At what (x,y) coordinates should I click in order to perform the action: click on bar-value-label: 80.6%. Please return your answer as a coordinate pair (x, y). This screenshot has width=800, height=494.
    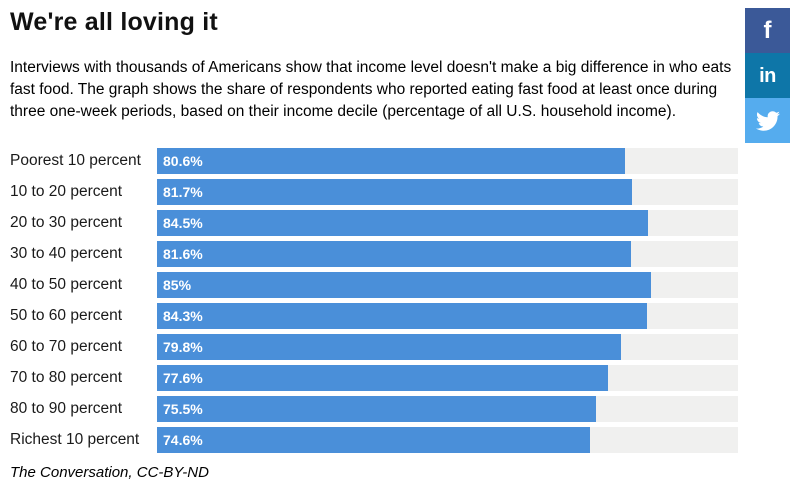
    Looking at the image, I should click on (183, 160).